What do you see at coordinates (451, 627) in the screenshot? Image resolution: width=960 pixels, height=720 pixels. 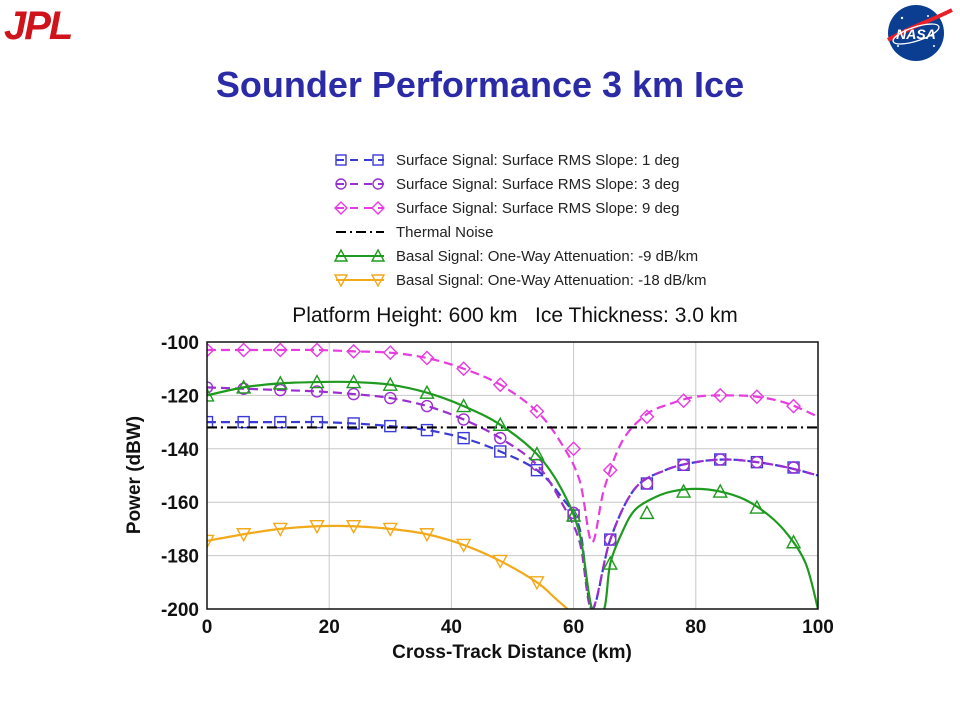 I see `x-tick-label: 40` at bounding box center [451, 627].